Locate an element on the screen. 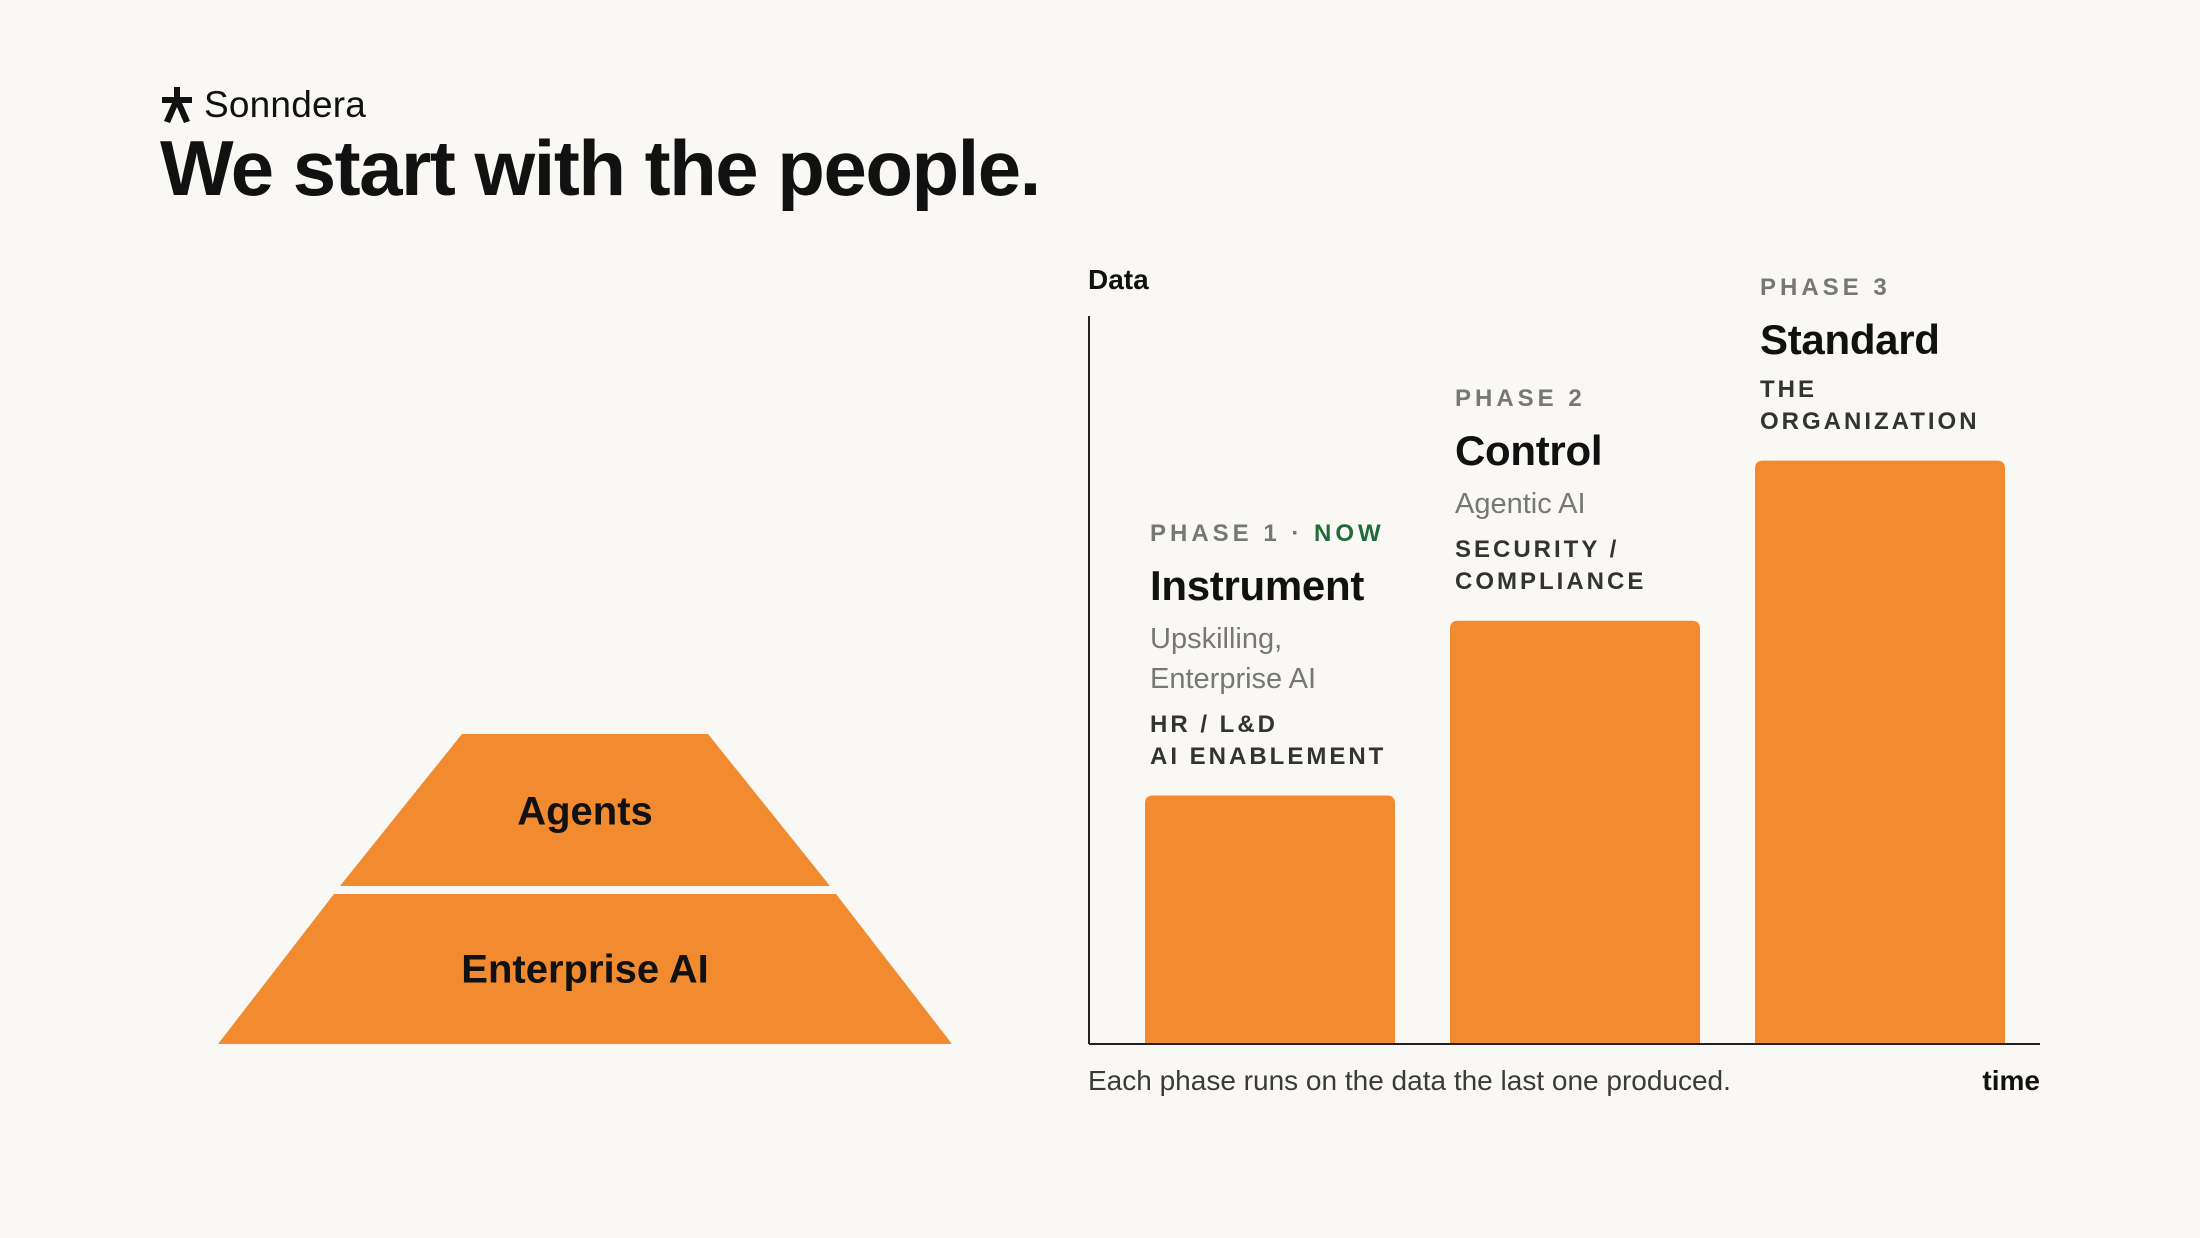 Image resolution: width=2200 pixels, height=1238 pixels. phase-1-kicker: PHASE 1 · NOW is located at coordinates (1300, 534).